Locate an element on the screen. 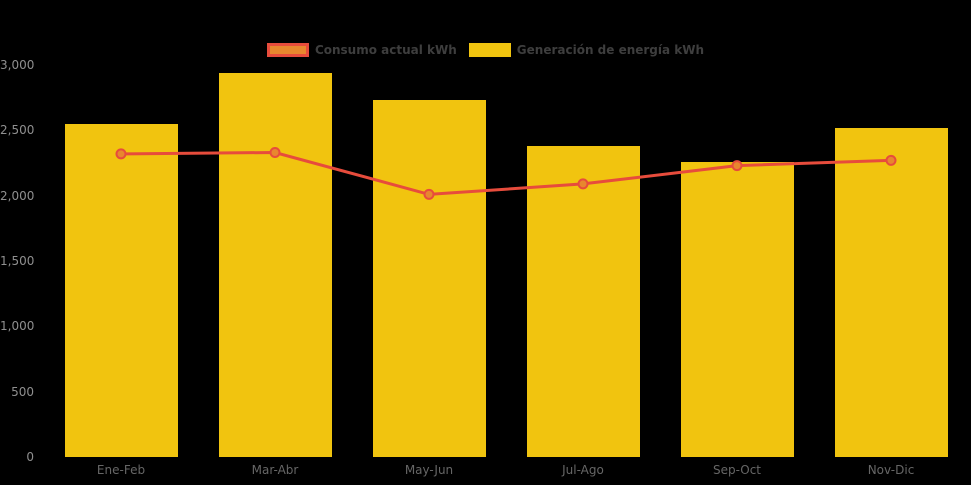 The height and width of the screenshot is (485, 971). y-tick-label: 3,000 is located at coordinates (17, 65).